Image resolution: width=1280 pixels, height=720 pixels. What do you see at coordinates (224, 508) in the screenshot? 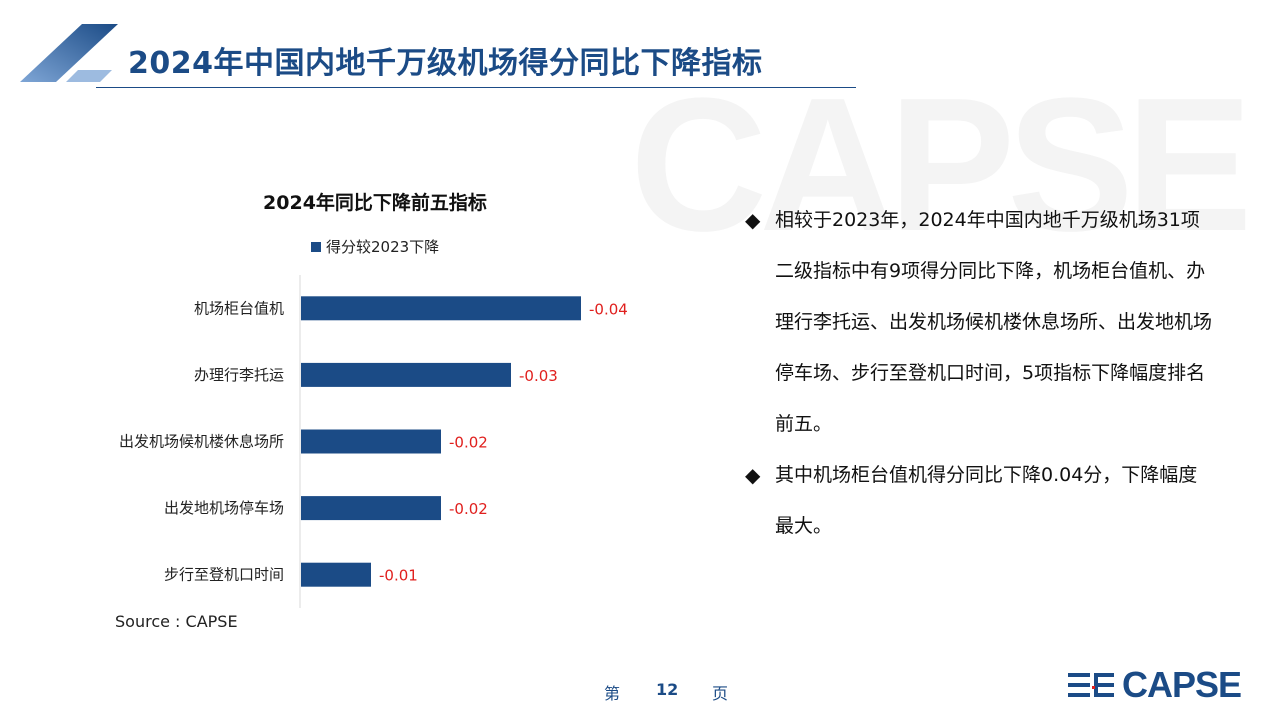
I see `category-label-4: 出发地机场停车场` at bounding box center [224, 508].